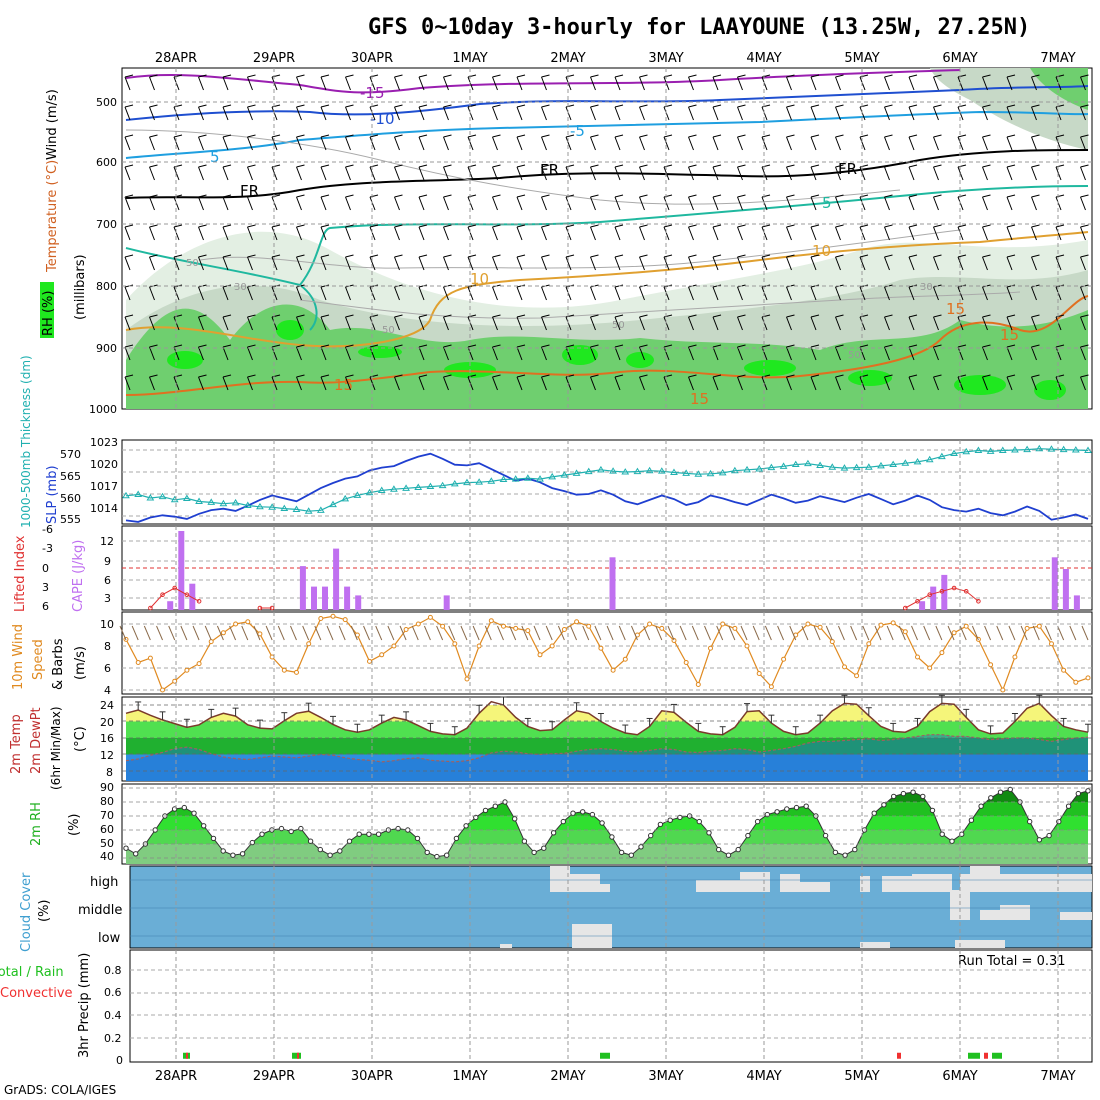 The image size is (1100, 1100). I want to click on cloud-block, so click(865, 884).